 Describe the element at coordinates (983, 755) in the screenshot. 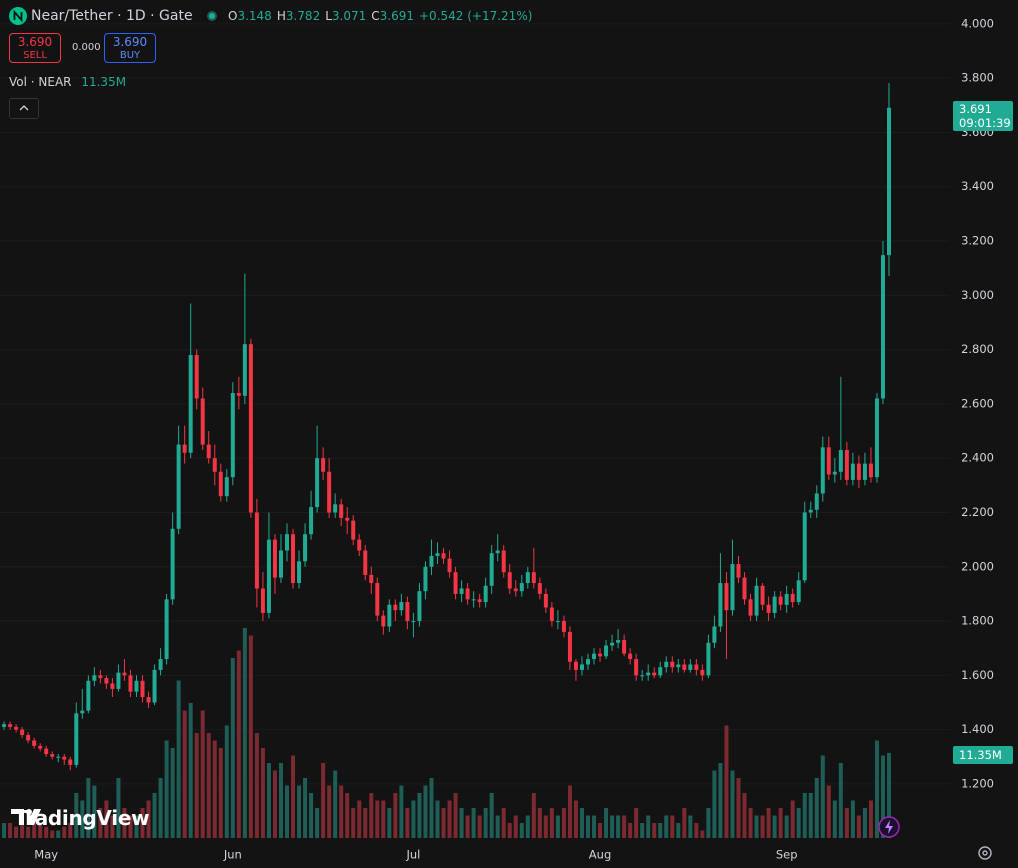

I see `volume-tag: 11.35M` at that location.